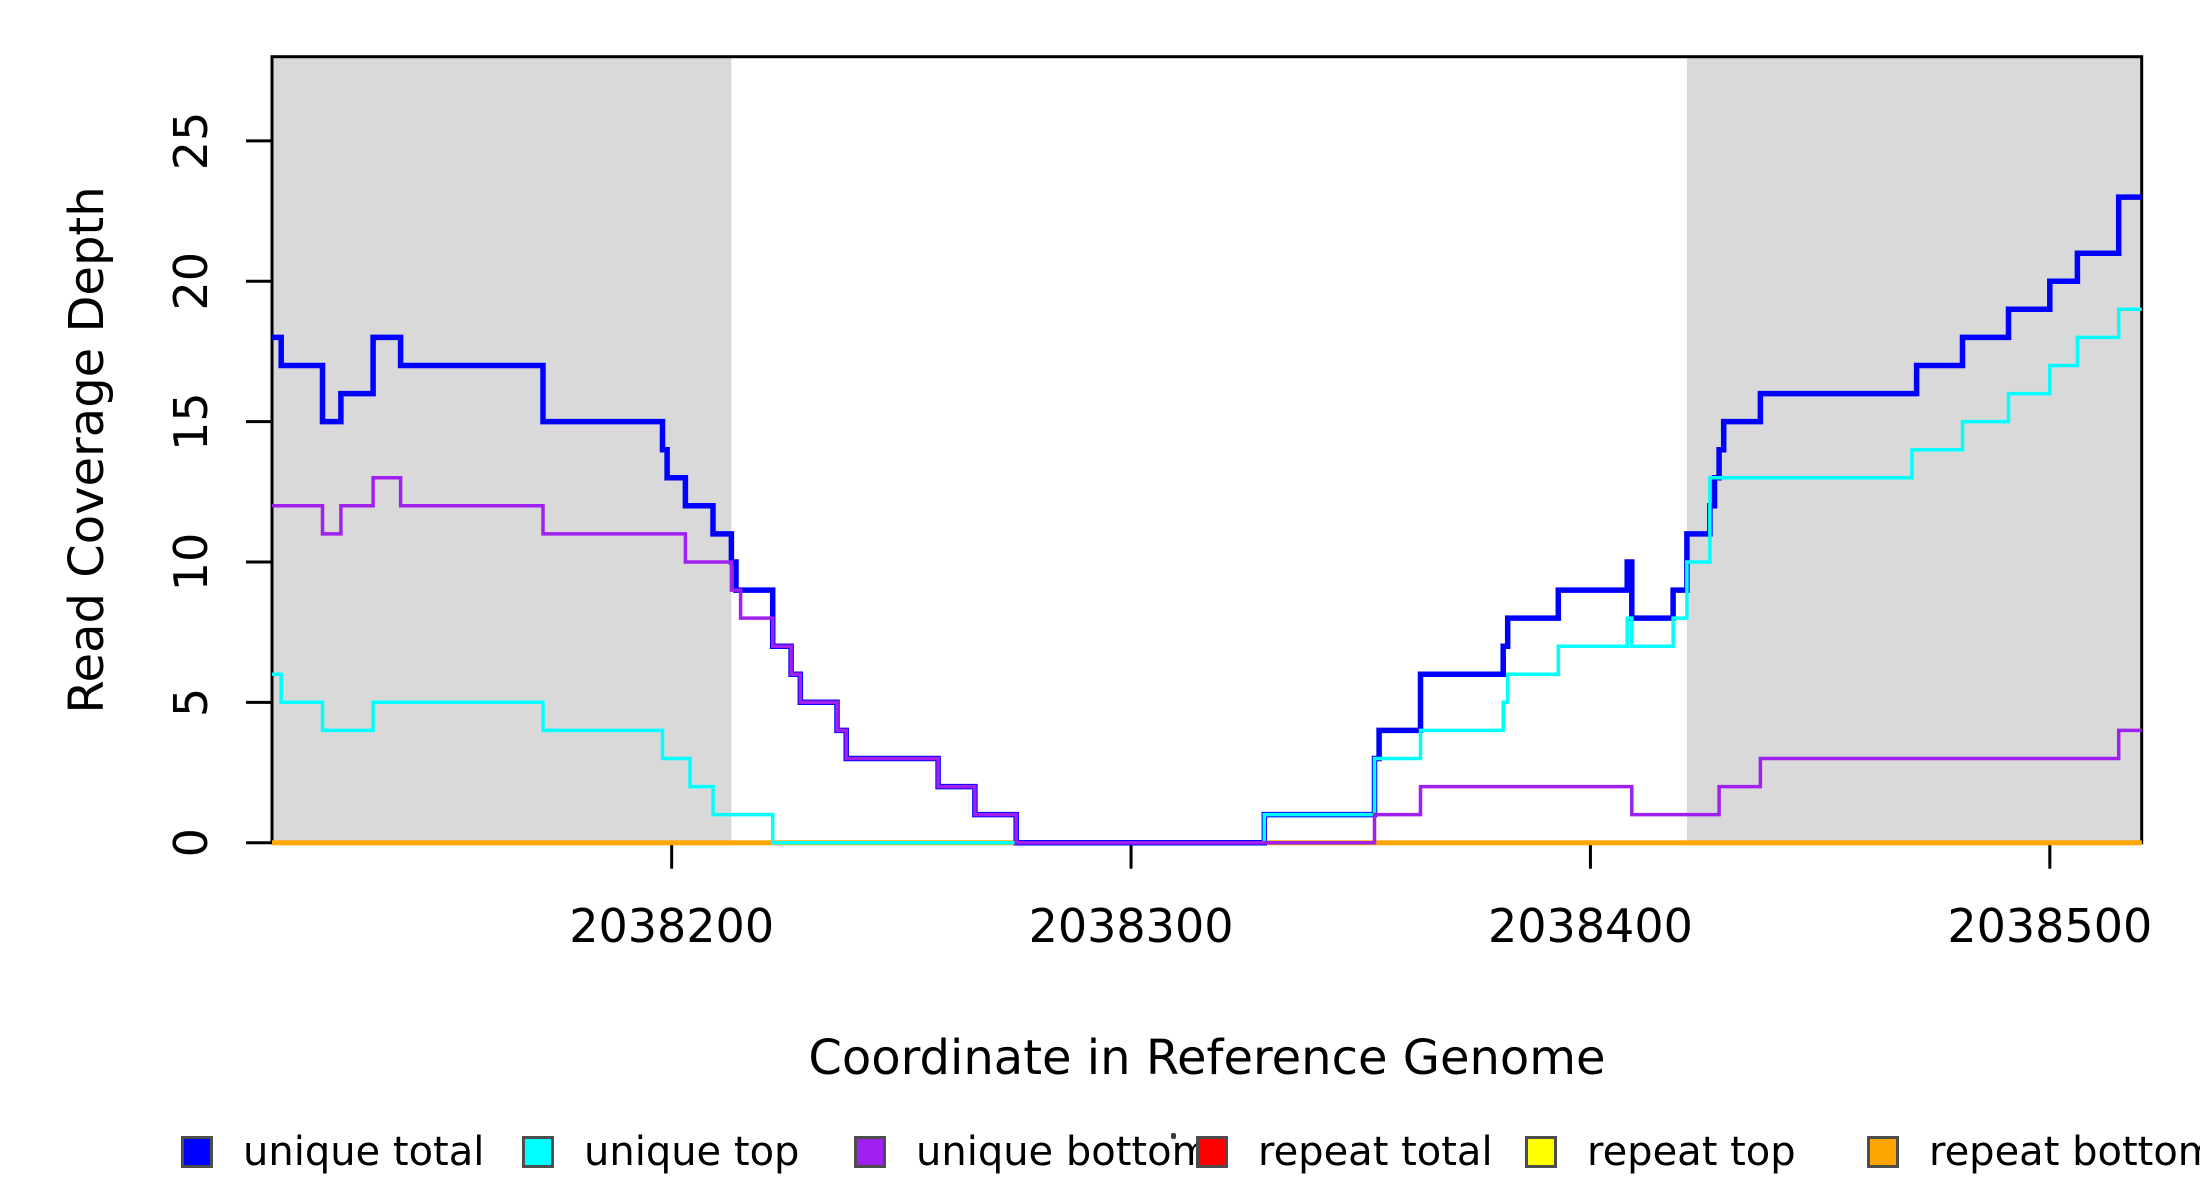 Image resolution: width=2200 pixels, height=1200 pixels. Describe the element at coordinates (87, 449) in the screenshot. I see `y-axis-title: Read Coverage Depth` at that location.